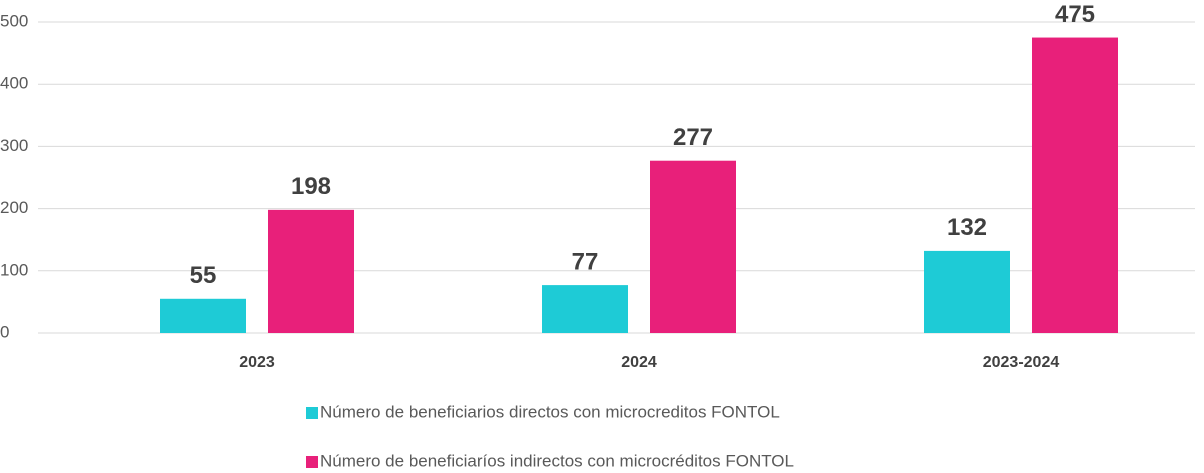 Image resolution: width=1204 pixels, height=473 pixels. I want to click on y-tick-label: 200, so click(14, 207).